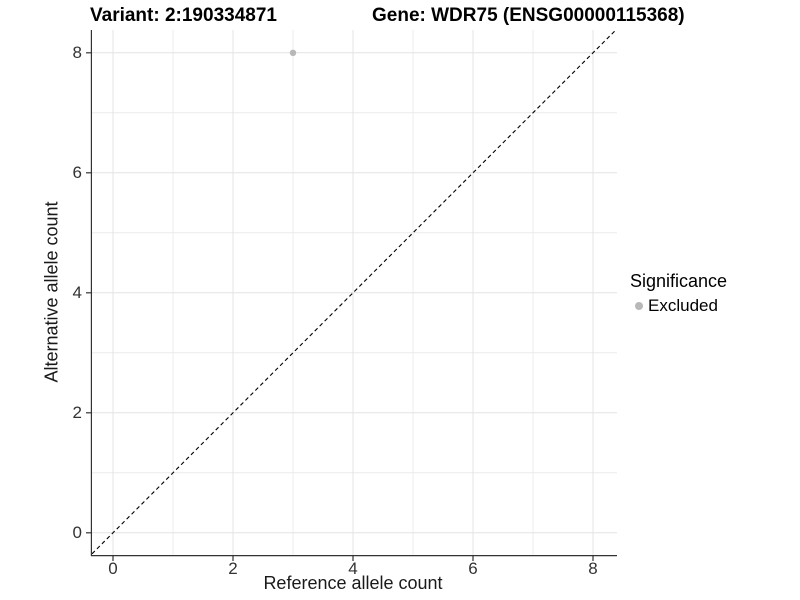 The width and height of the screenshot is (800, 600). What do you see at coordinates (353, 568) in the screenshot?
I see `x-tick-label: 4` at bounding box center [353, 568].